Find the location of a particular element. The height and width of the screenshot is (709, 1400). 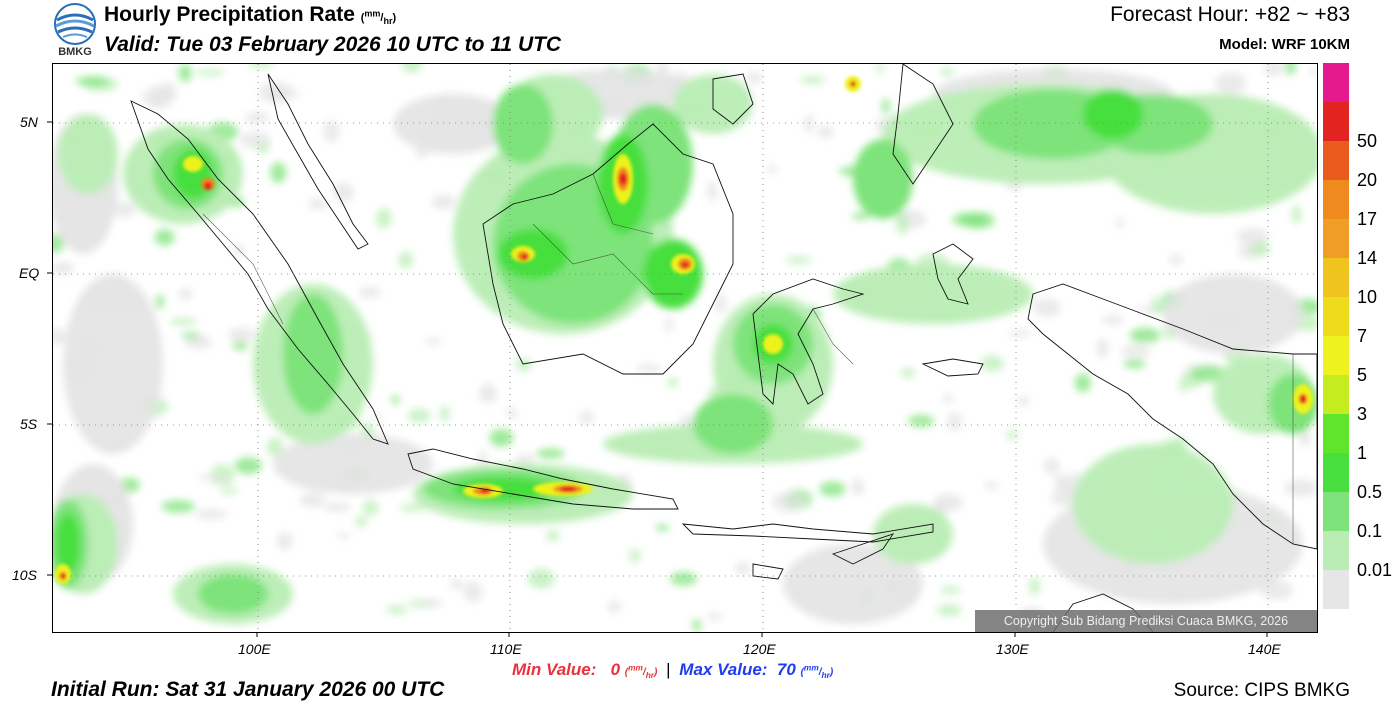

initial-run: Initial Run: Sat 31 January 2026 00 UTC is located at coordinates (248, 689).